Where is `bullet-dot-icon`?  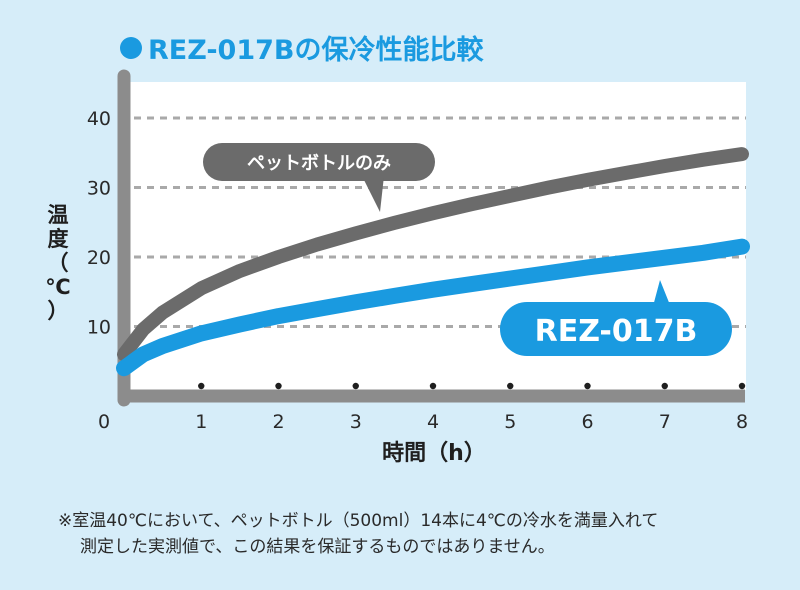
bullet-dot-icon is located at coordinates (131, 47).